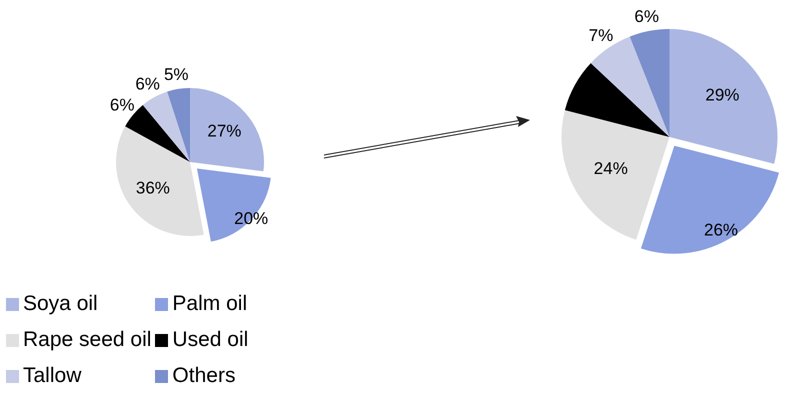 Image resolution: width=789 pixels, height=404 pixels. What do you see at coordinates (251, 218) in the screenshot?
I see `data-label: 20%` at bounding box center [251, 218].